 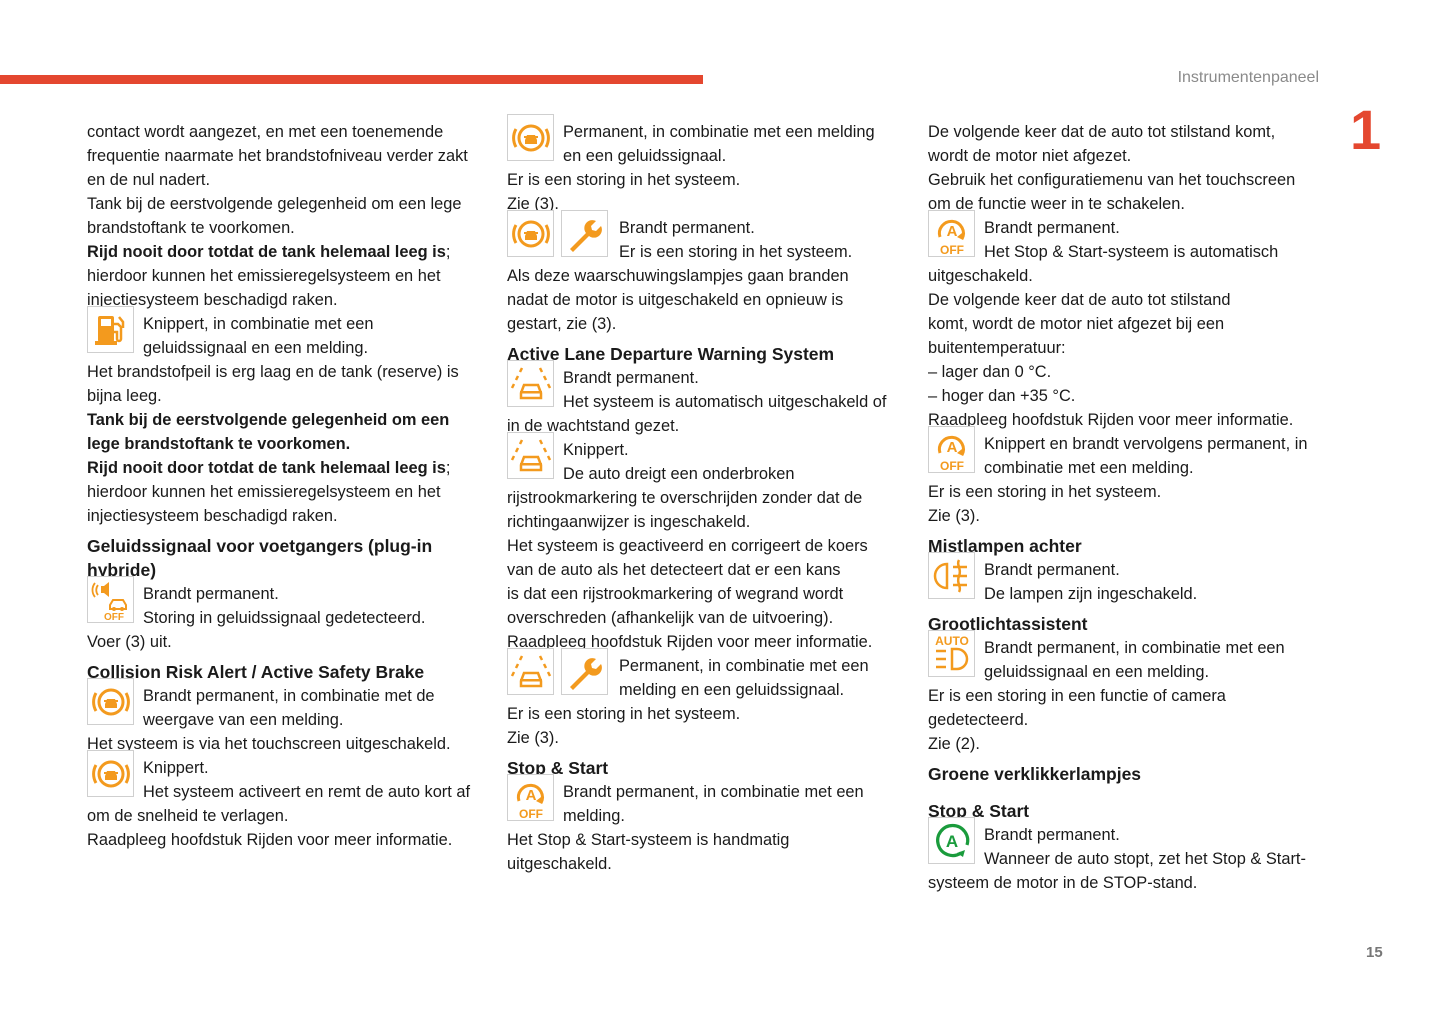 I want to click on svg-text: OFF, so click(x=114, y=616).